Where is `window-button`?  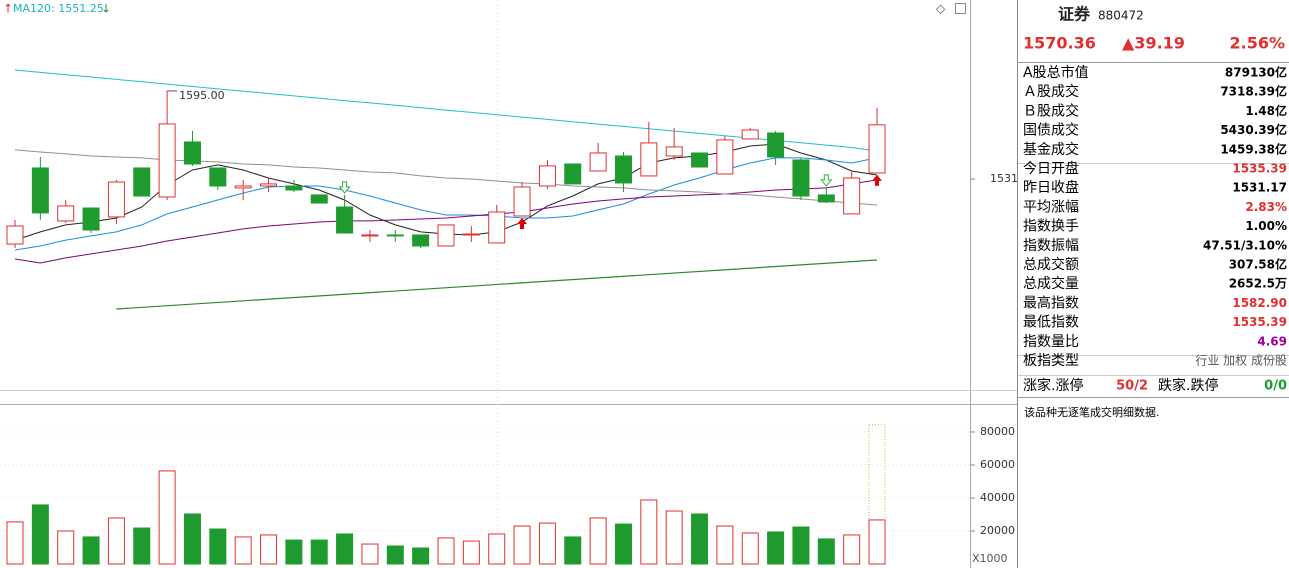
window-button is located at coordinates (960, 8).